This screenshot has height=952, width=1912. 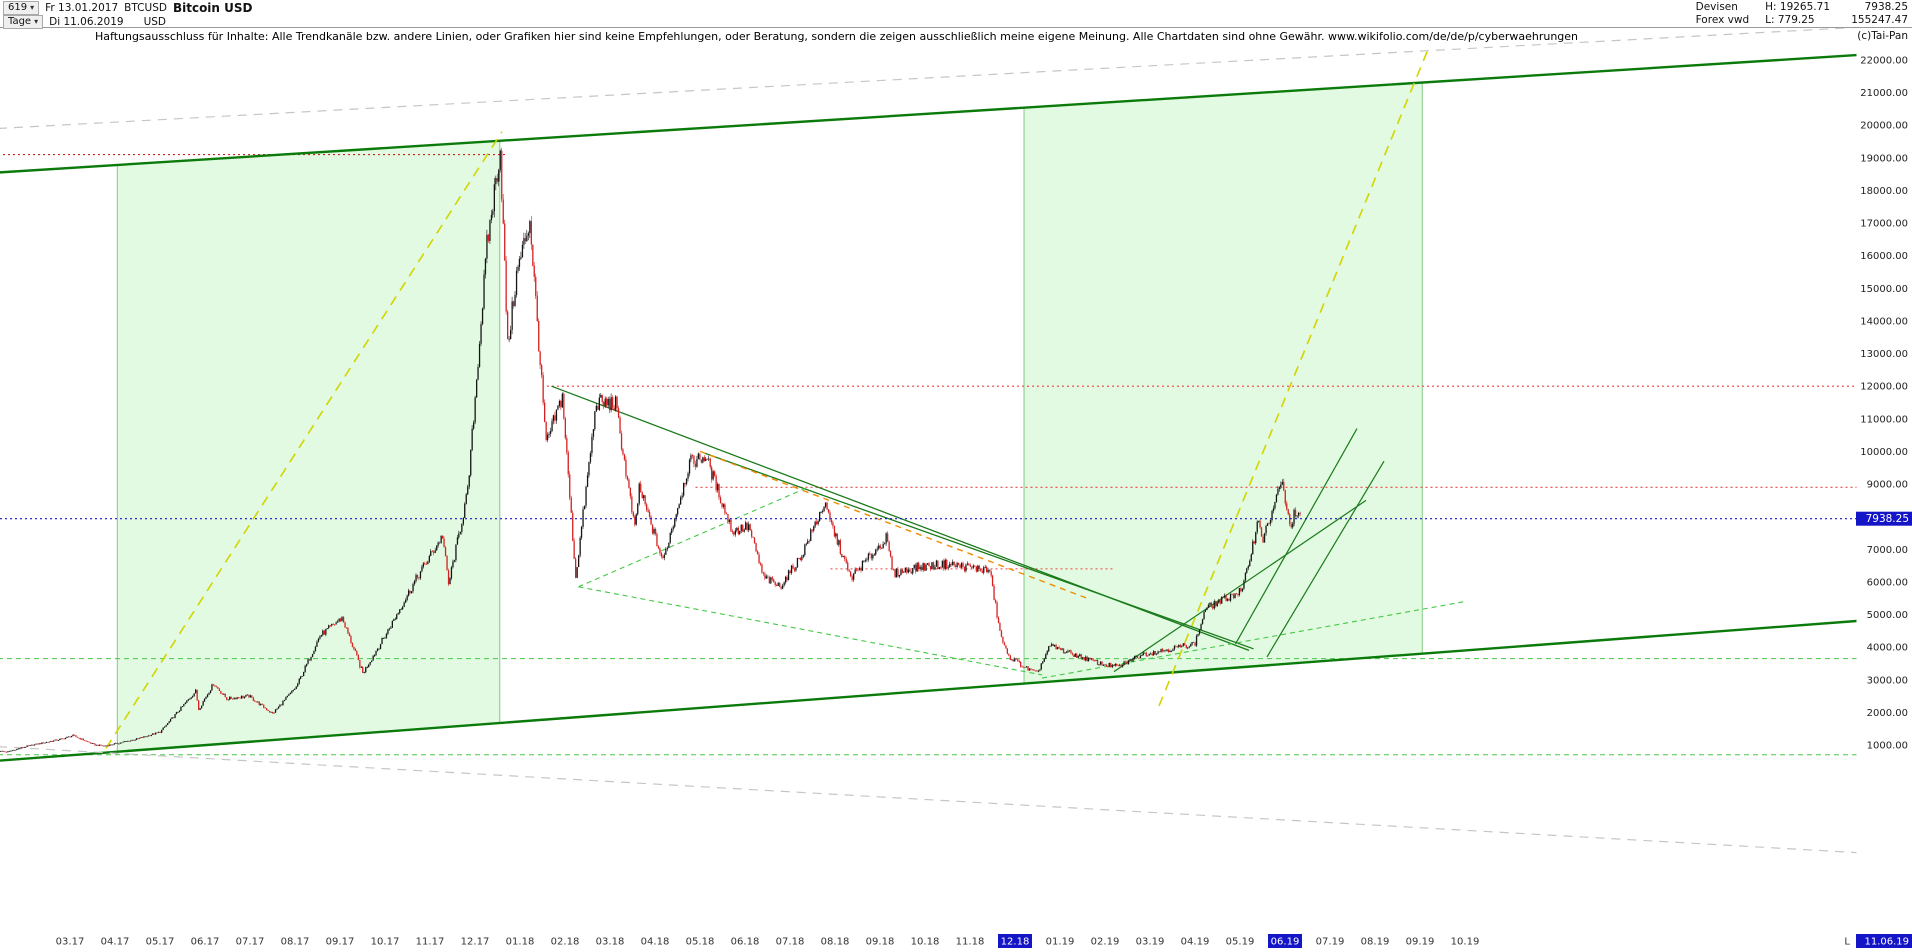 I want to click on y-axis-label: 22000.00, so click(x=1884, y=61).